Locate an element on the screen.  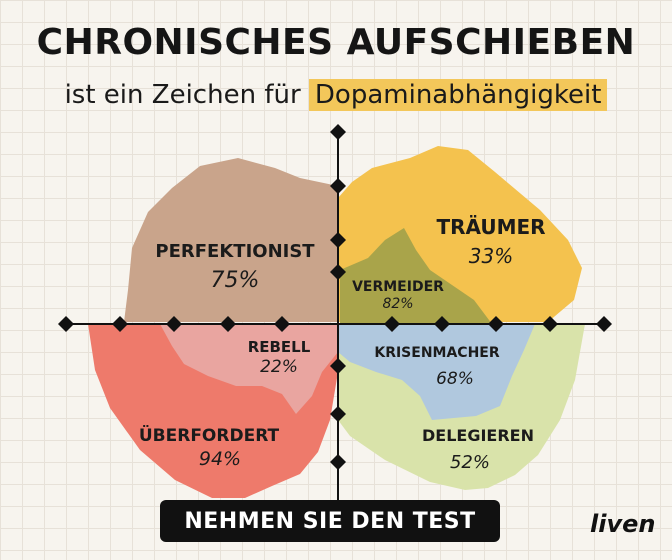
value-perfektionist: 75% is located at coordinates (235, 280).